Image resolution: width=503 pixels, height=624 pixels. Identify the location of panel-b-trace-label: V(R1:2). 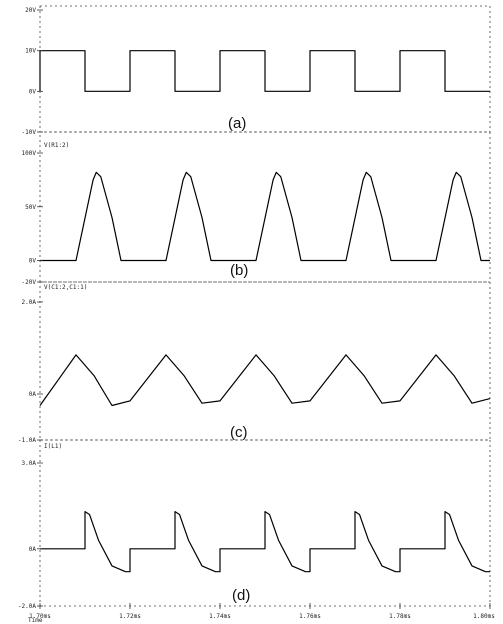
(56, 145).